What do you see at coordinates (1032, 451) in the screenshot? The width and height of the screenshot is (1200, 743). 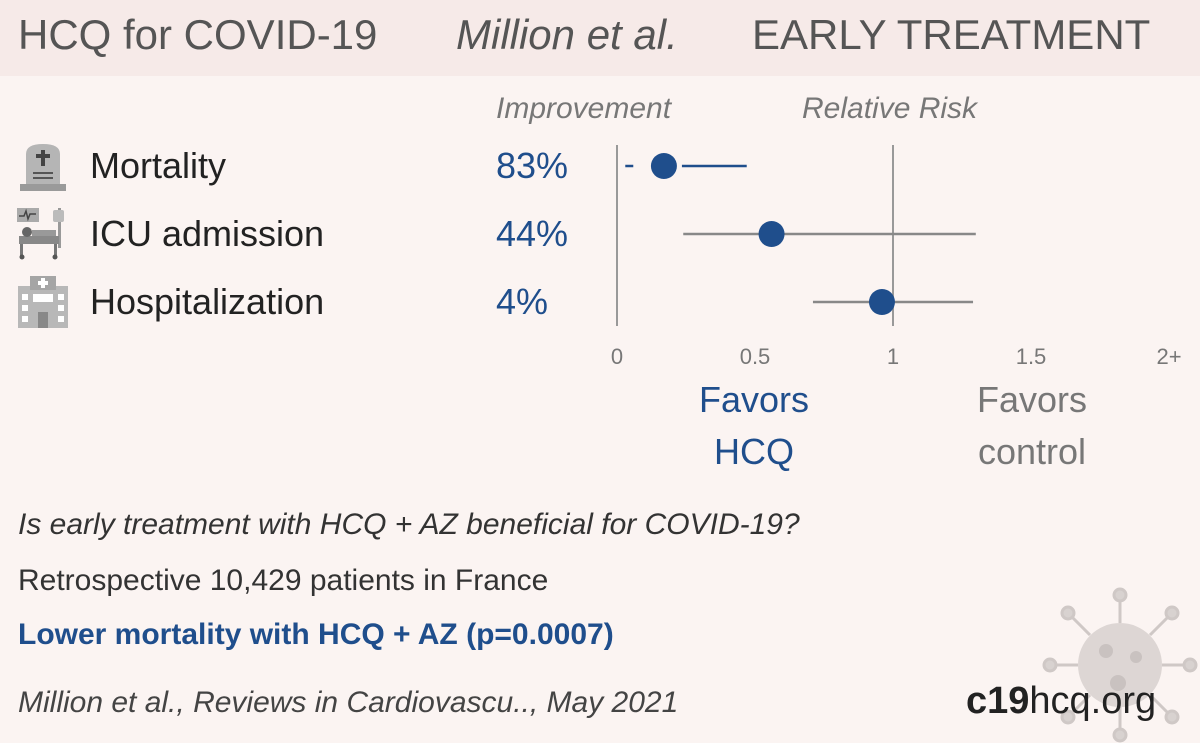 I see `favors-control-line2: control` at bounding box center [1032, 451].